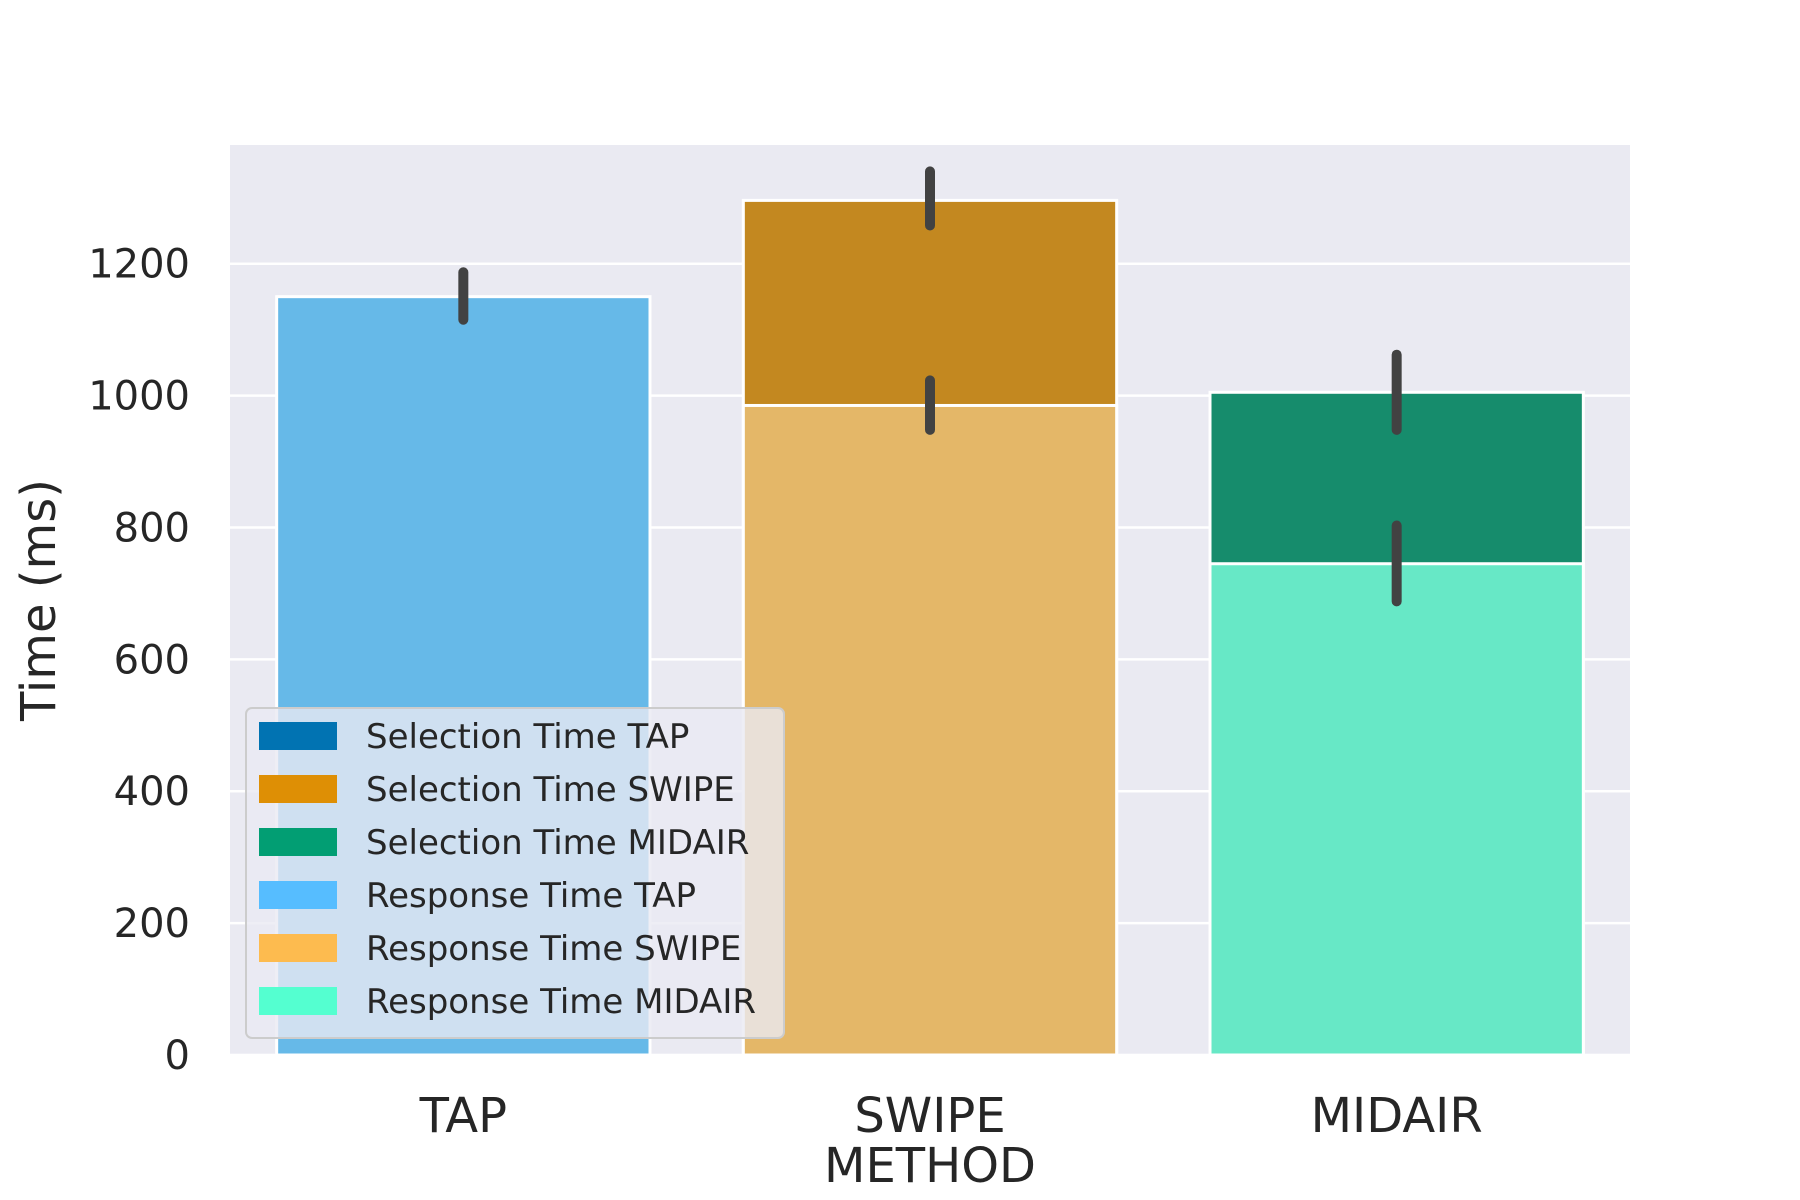 This screenshot has width=1800, height=1200. I want to click on x-tick-label: TAP, so click(463, 1116).